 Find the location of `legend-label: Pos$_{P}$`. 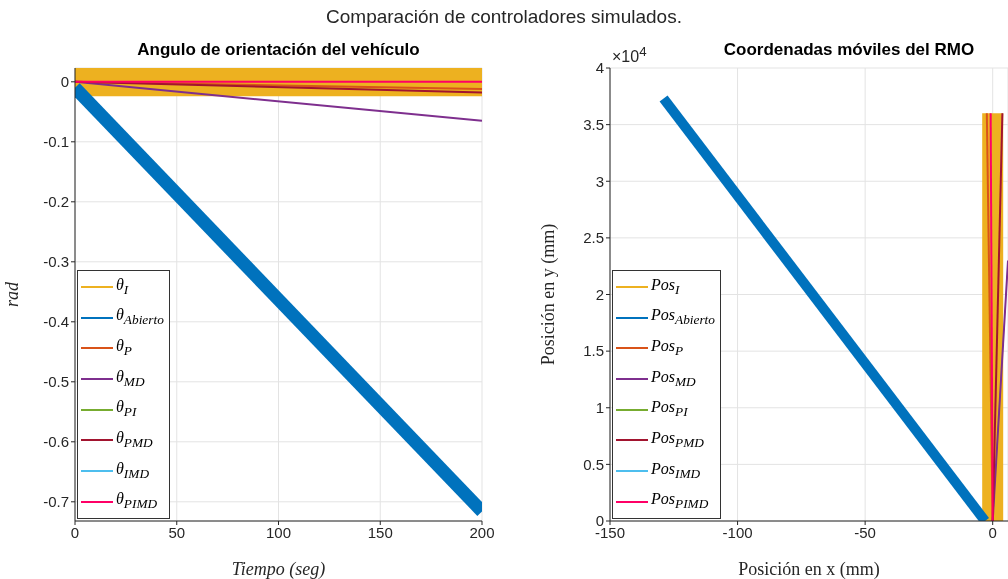

legend-label: Pos$_{P}$ is located at coordinates (667, 348).